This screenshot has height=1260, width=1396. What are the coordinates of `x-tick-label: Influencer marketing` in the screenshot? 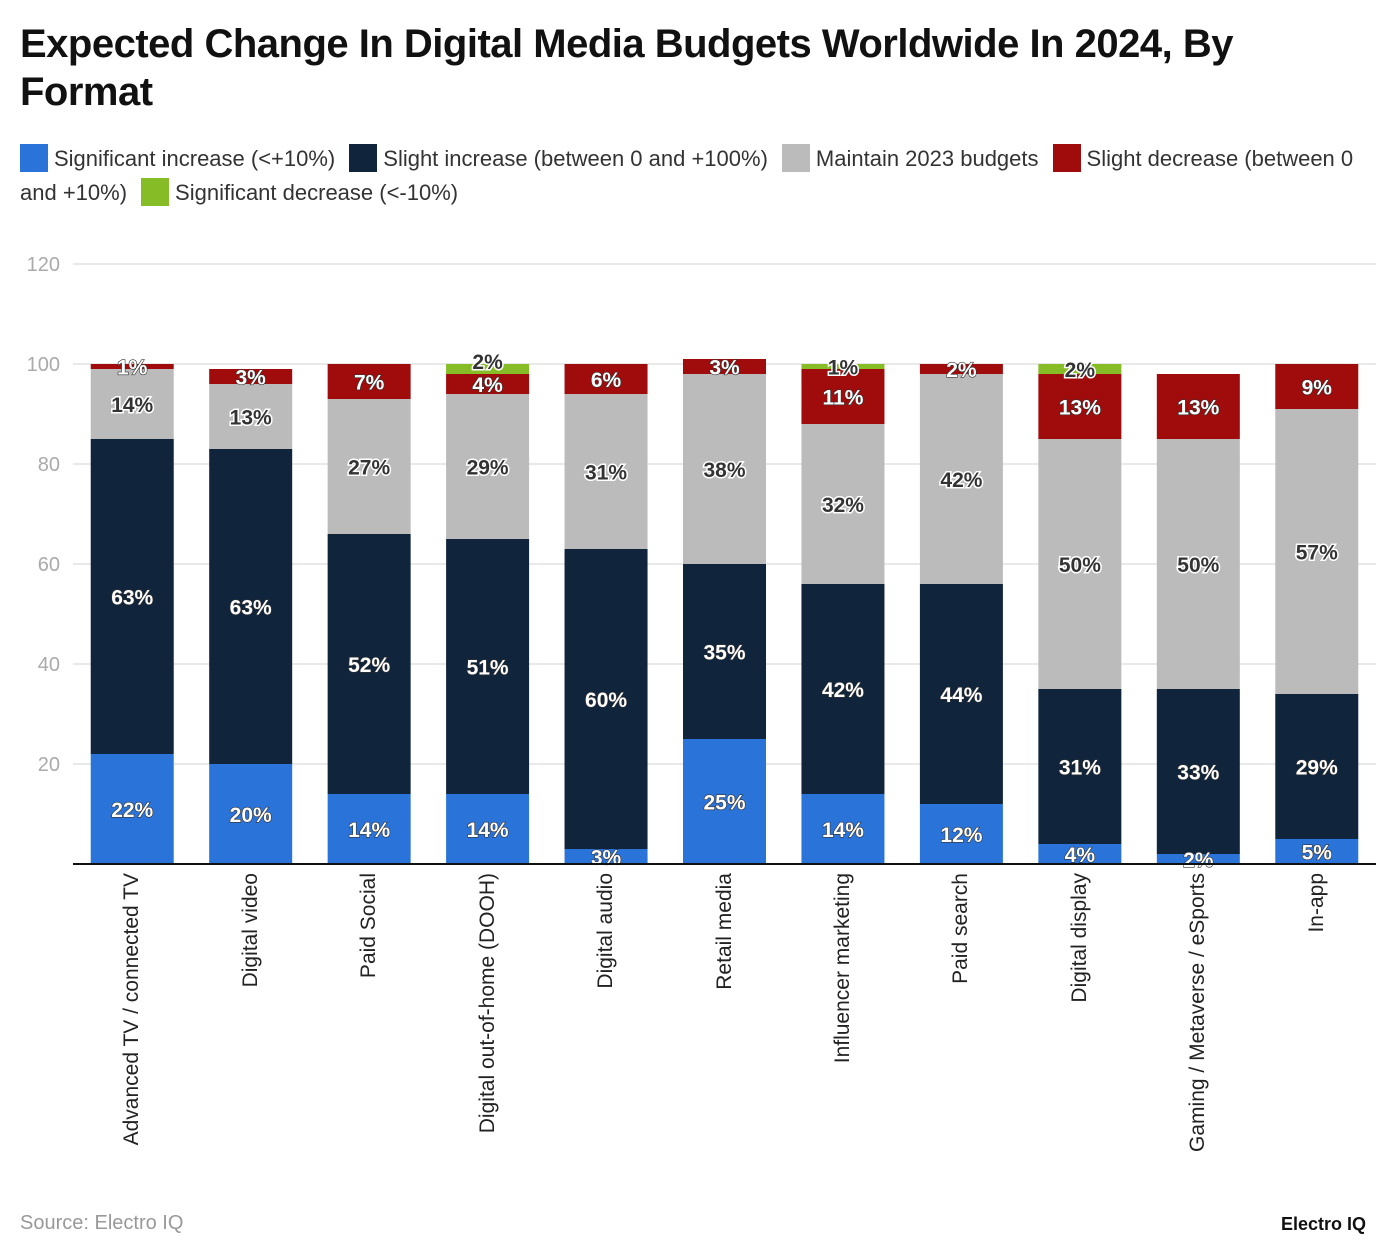 It's located at (842, 968).